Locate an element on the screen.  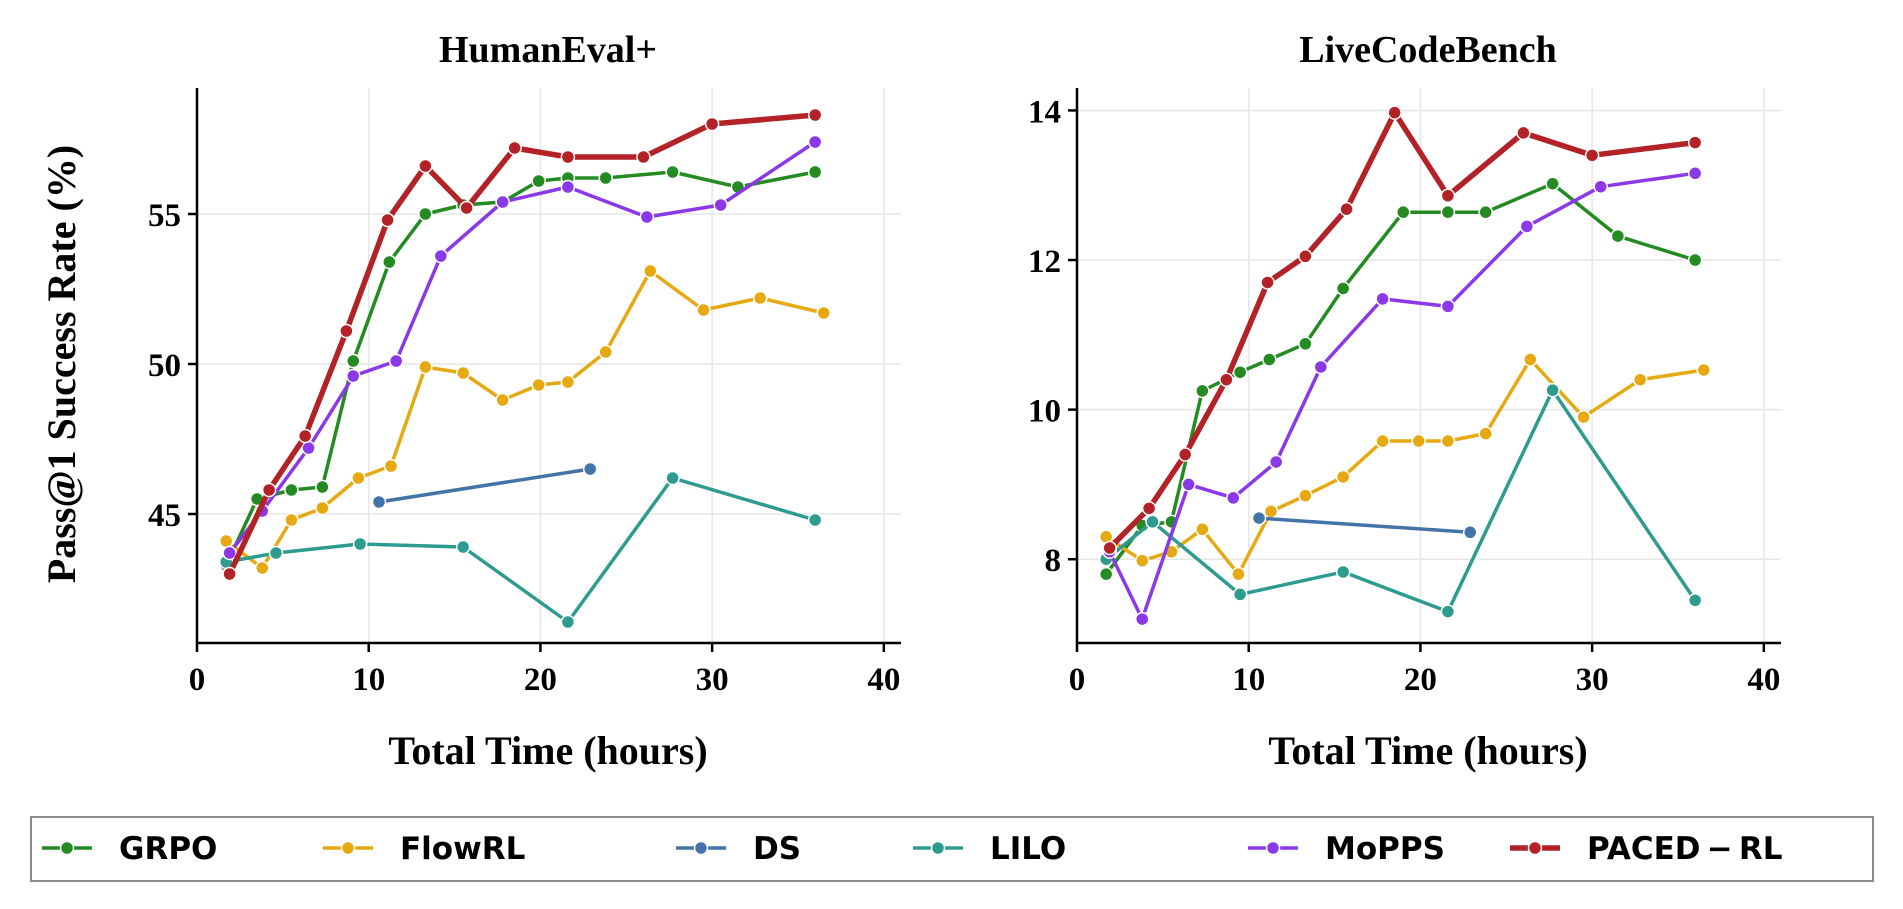
legend-label: LILO is located at coordinates (1028, 849).